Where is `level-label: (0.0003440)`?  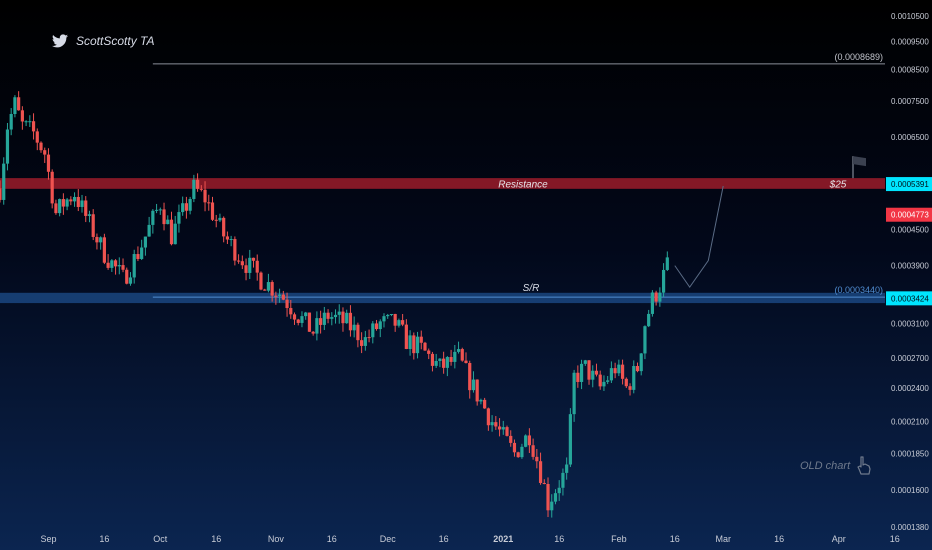 level-label: (0.0003440) is located at coordinates (858, 290).